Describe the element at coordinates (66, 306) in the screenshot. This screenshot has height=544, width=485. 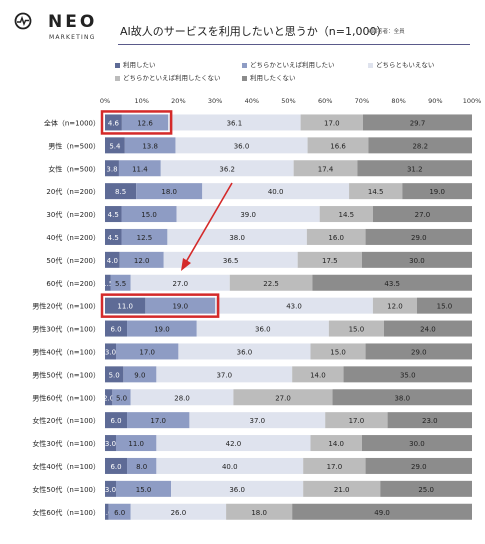
I see `category-label: 男性20代（n=100）` at that location.